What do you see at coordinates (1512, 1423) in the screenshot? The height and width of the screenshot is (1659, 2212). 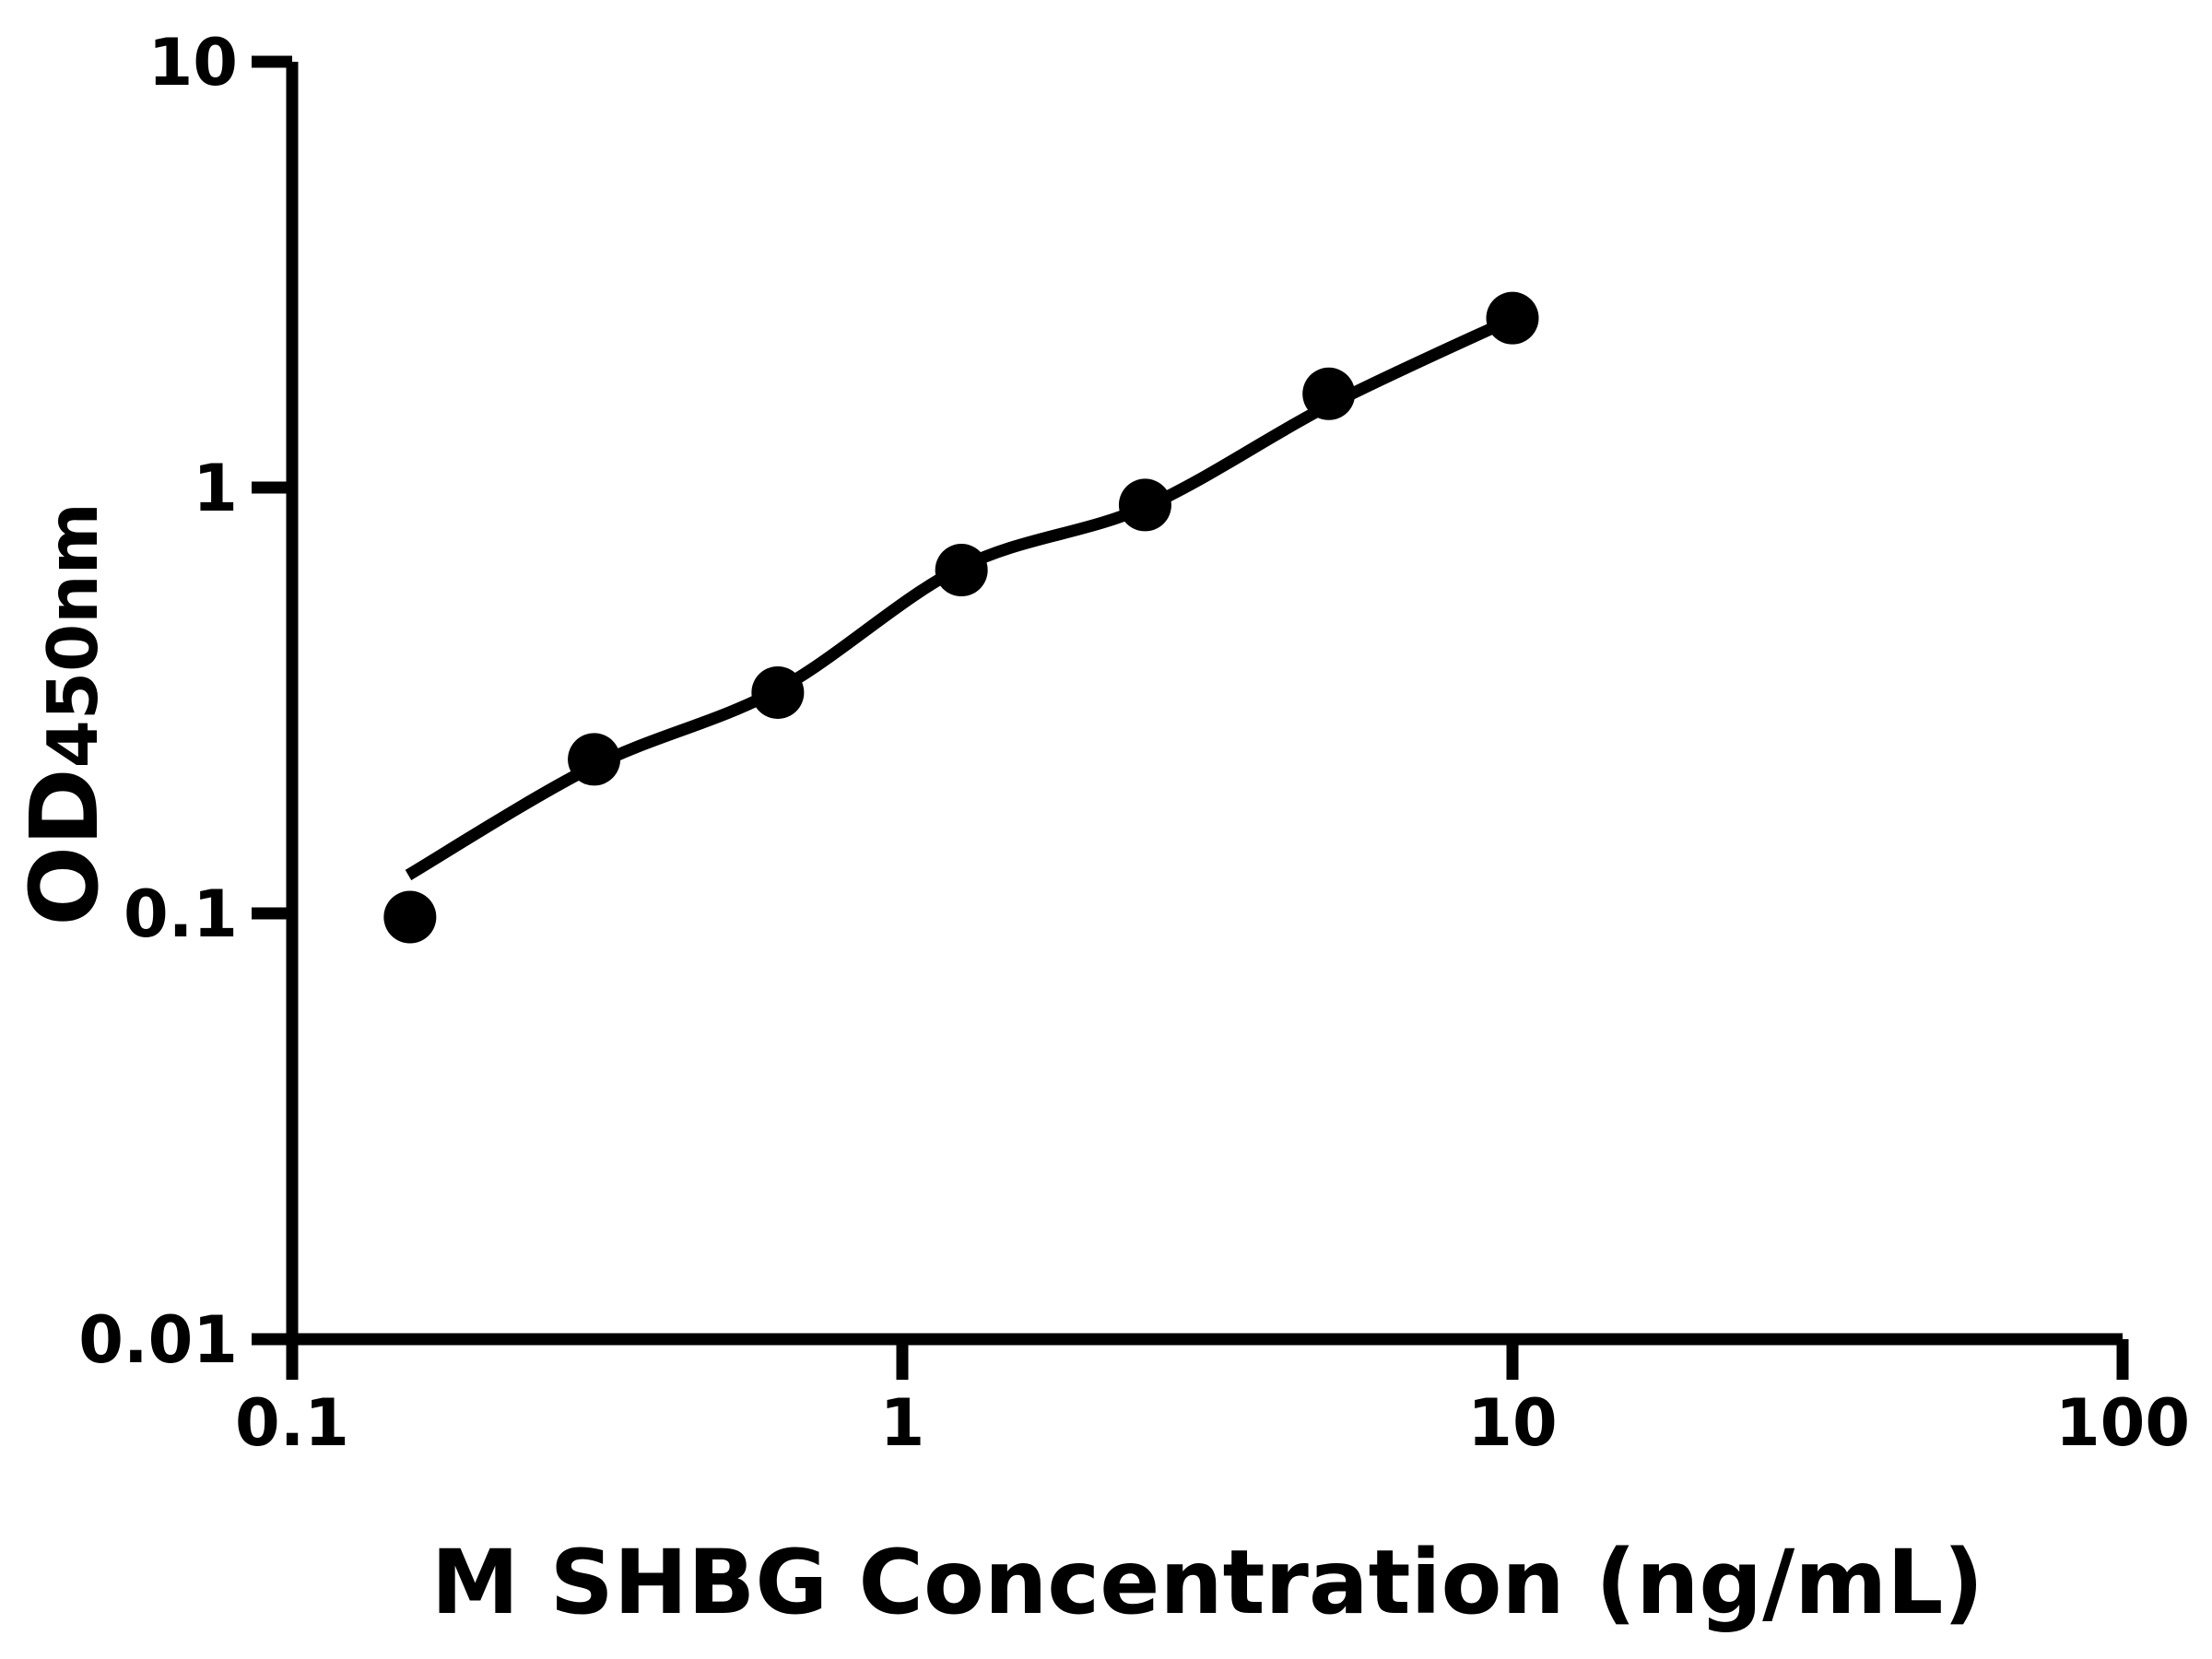 I see `x-tick-label: 10` at bounding box center [1512, 1423].